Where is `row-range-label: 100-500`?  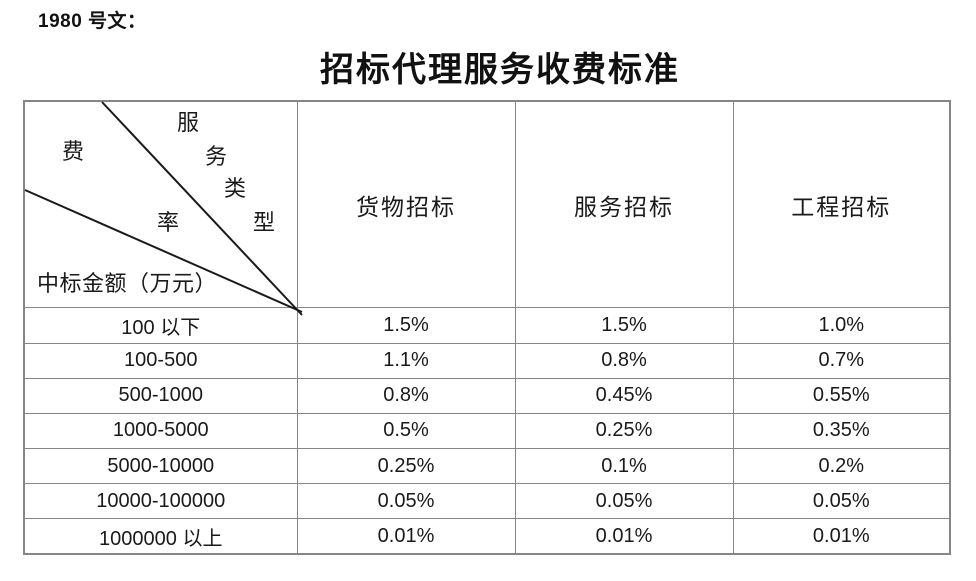 row-range-label: 100-500 is located at coordinates (160, 360).